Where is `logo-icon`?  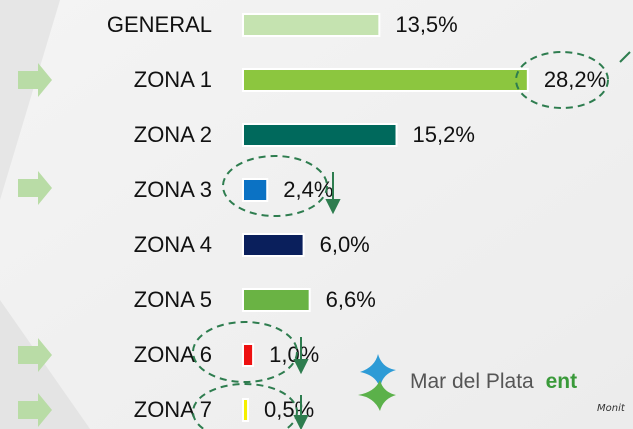 logo-icon is located at coordinates (377, 382).